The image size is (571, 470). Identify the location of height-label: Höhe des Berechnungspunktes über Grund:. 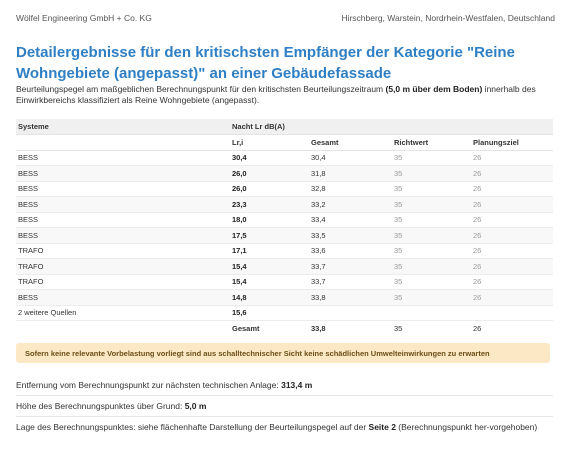
(100, 406).